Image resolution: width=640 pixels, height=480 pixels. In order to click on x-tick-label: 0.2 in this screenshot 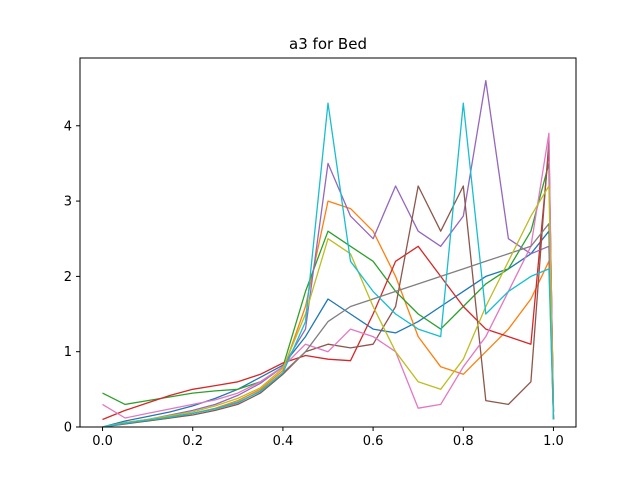, I will do `click(192, 441)`.